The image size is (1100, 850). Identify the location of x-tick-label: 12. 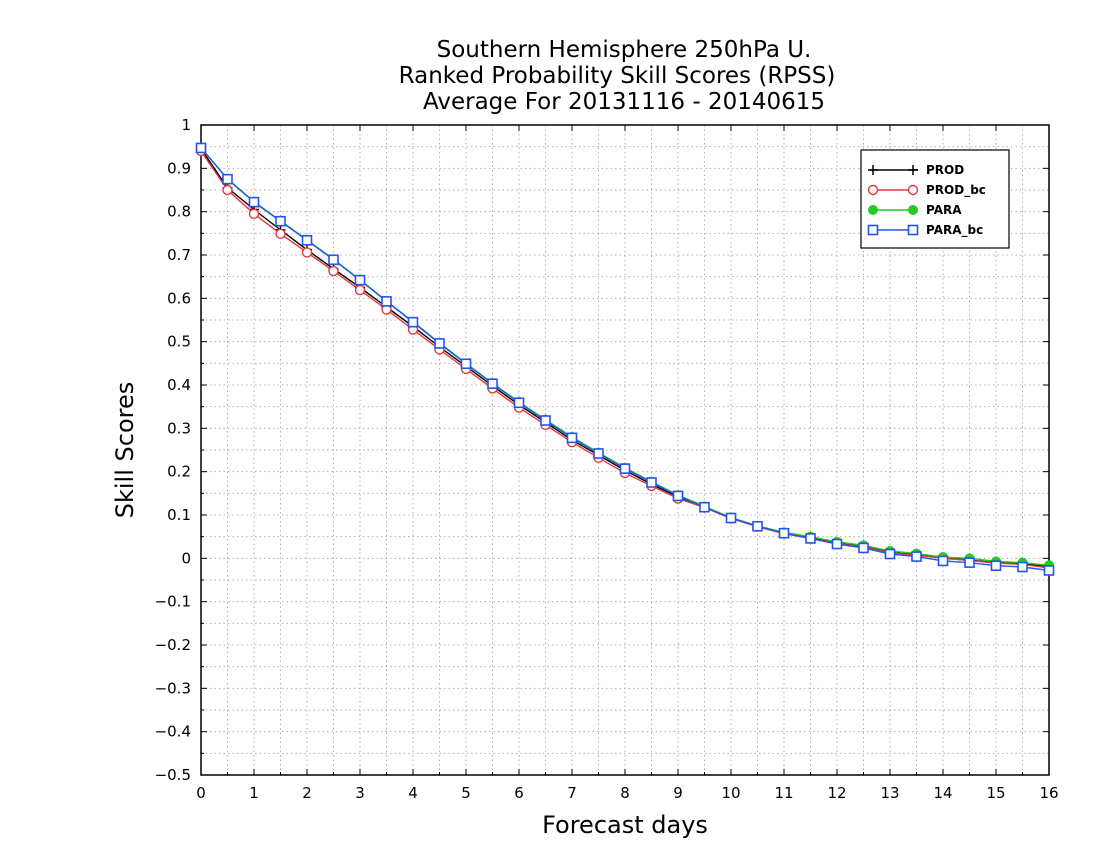
(836, 793).